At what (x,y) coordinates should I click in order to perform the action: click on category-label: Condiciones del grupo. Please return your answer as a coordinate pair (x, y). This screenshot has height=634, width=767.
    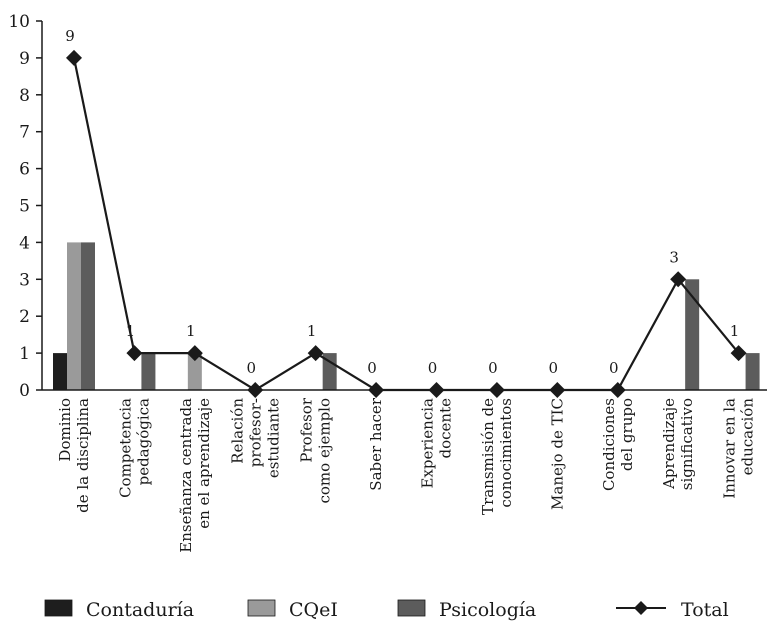
    Looking at the image, I should click on (618, 444).